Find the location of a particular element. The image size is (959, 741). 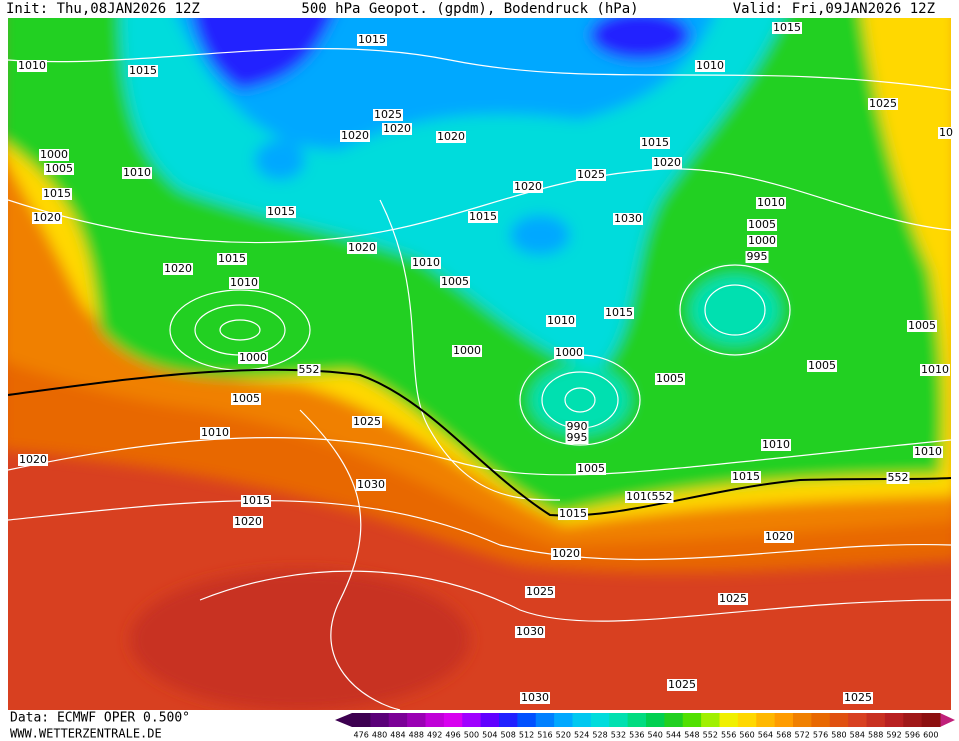

colorbar-label: 496 is located at coordinates (452, 735).